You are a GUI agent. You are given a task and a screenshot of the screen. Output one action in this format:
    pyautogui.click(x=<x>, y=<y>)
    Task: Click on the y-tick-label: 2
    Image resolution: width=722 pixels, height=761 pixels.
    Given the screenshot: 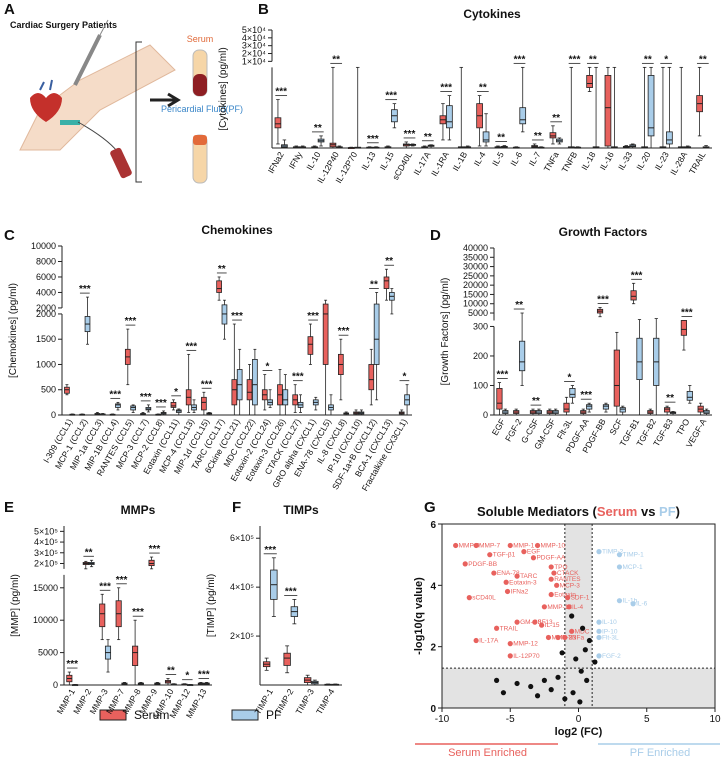 What is the action you would take?
    pyautogui.click(x=433, y=648)
    